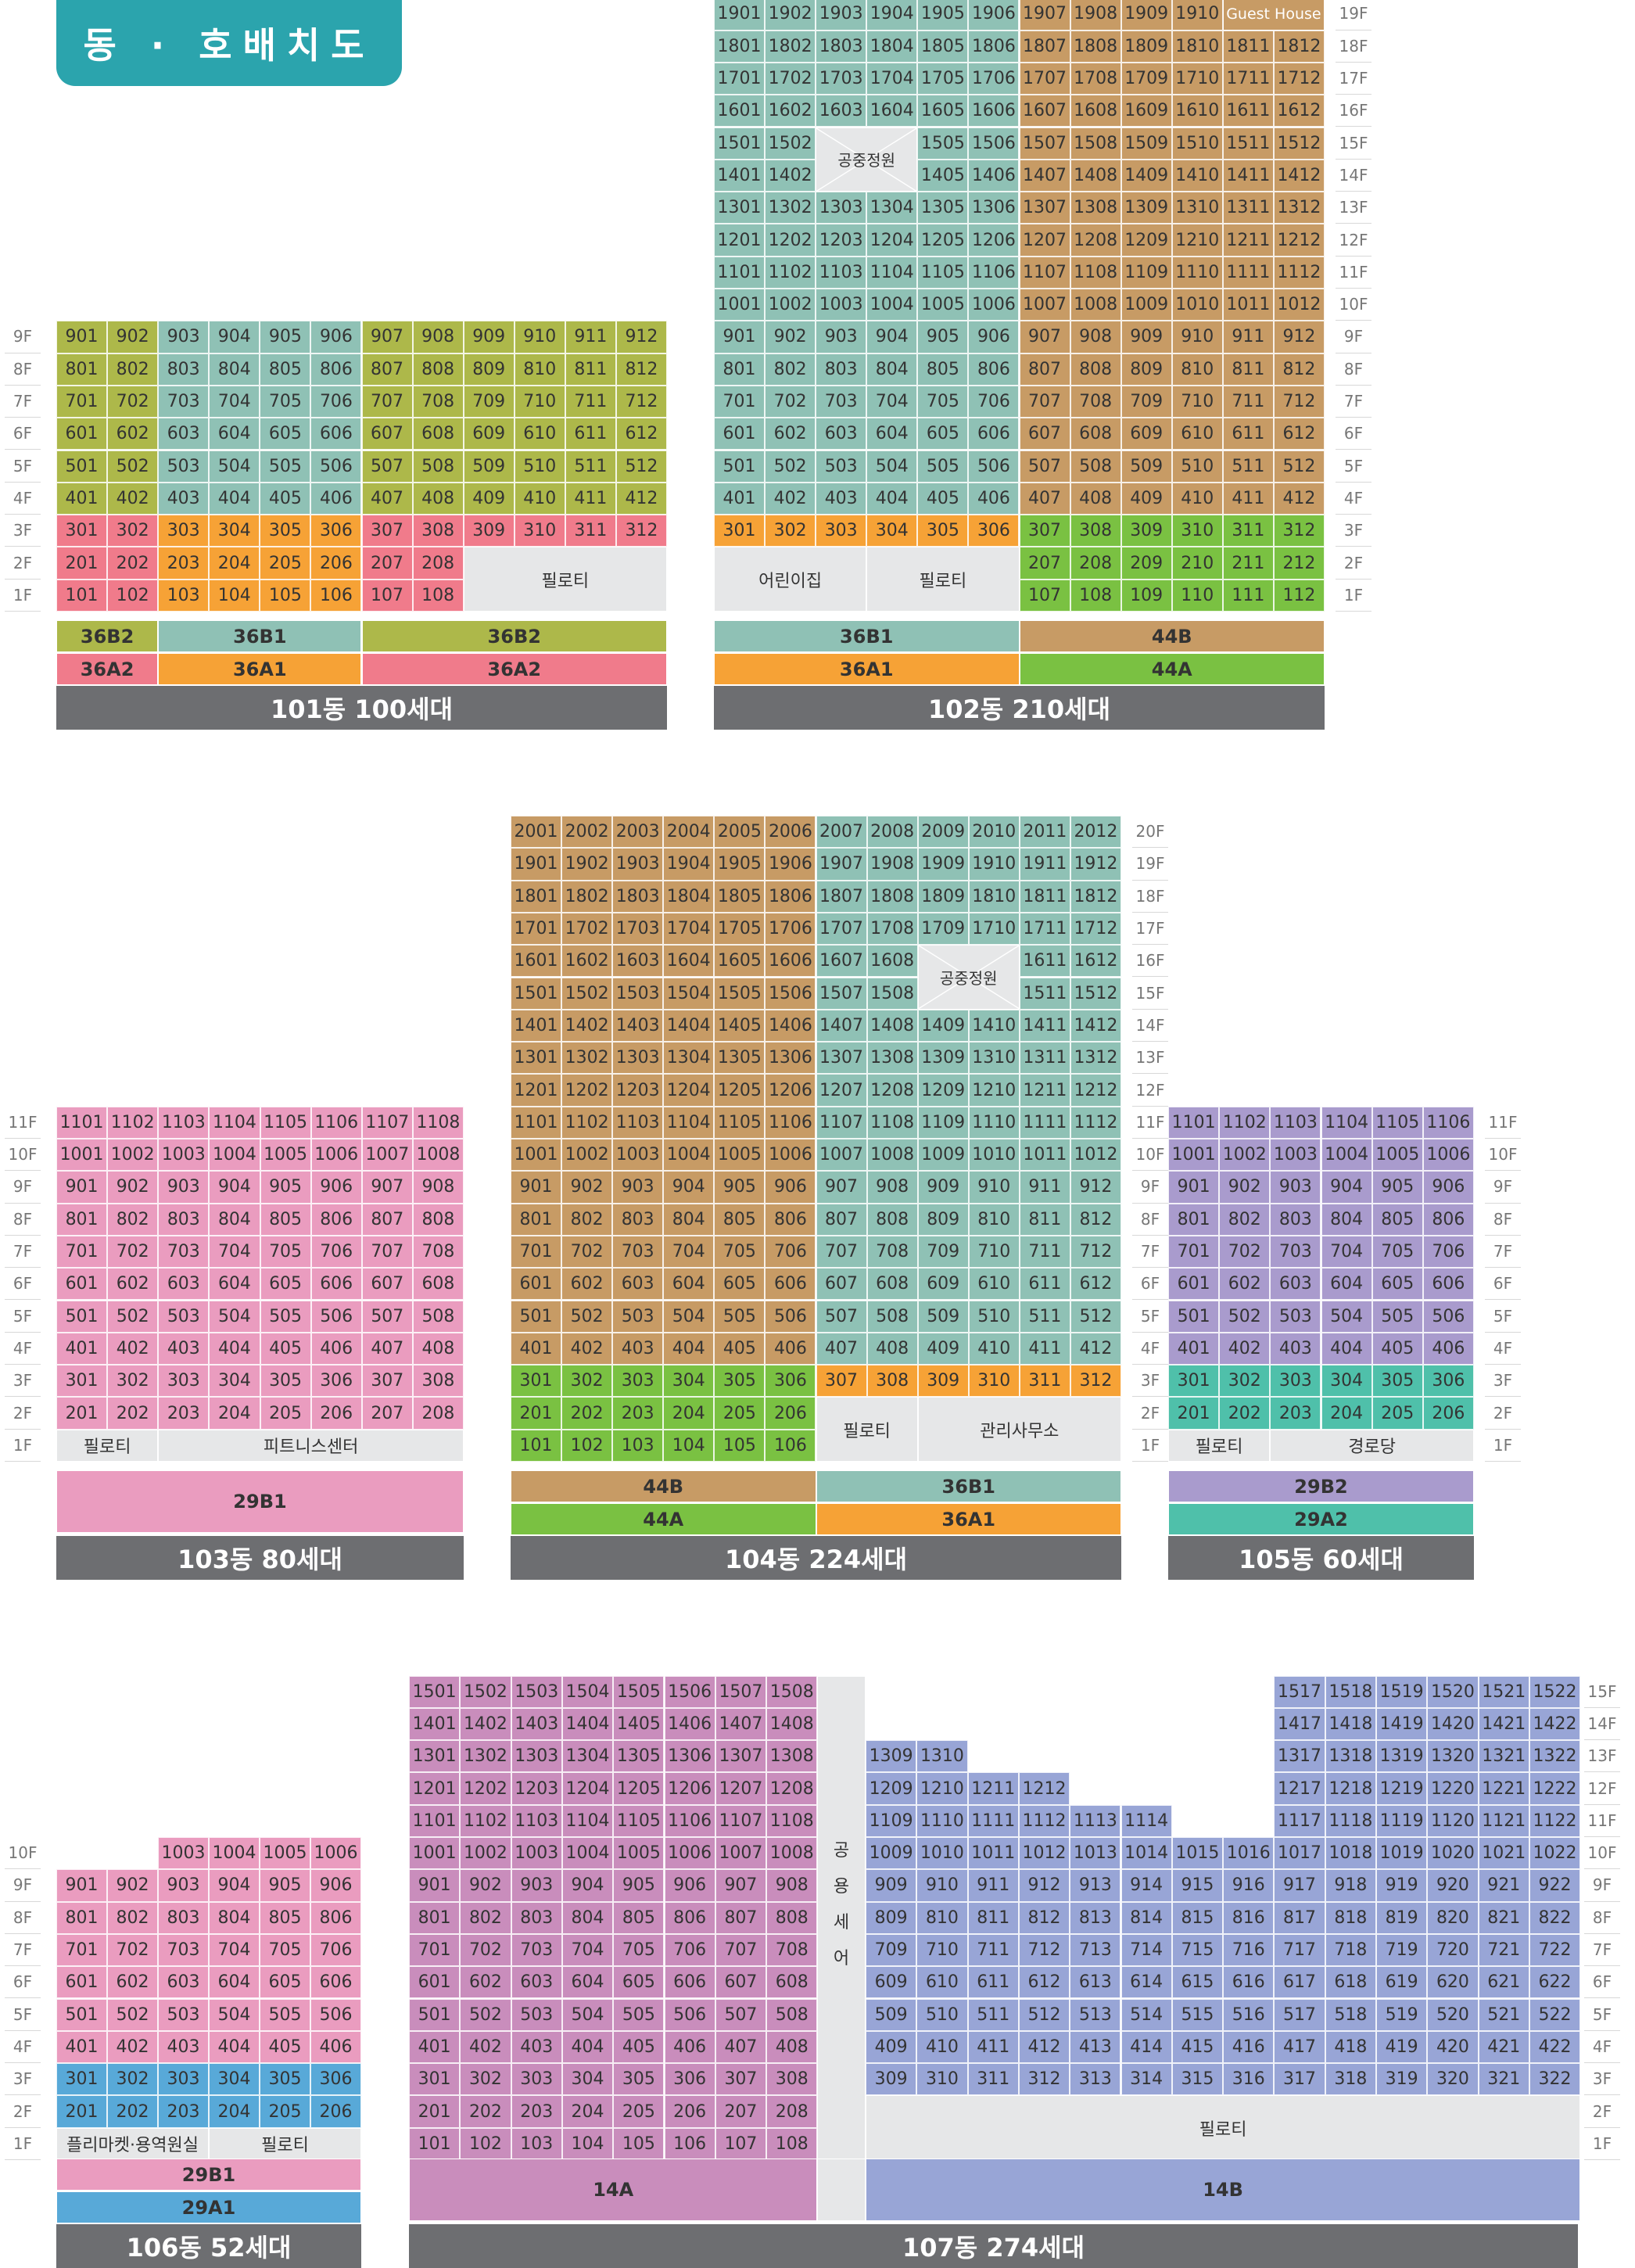 This screenshot has width=1635, height=2268. Describe the element at coordinates (943, 305) in the screenshot. I see `unit-cell: 1005` at that location.